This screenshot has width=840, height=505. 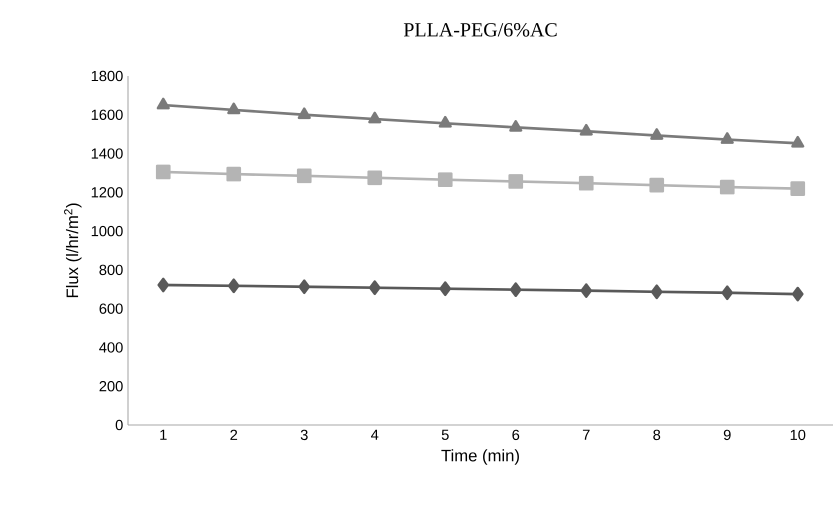 What do you see at coordinates (234, 435) in the screenshot?
I see `x-tick-label: 2` at bounding box center [234, 435].